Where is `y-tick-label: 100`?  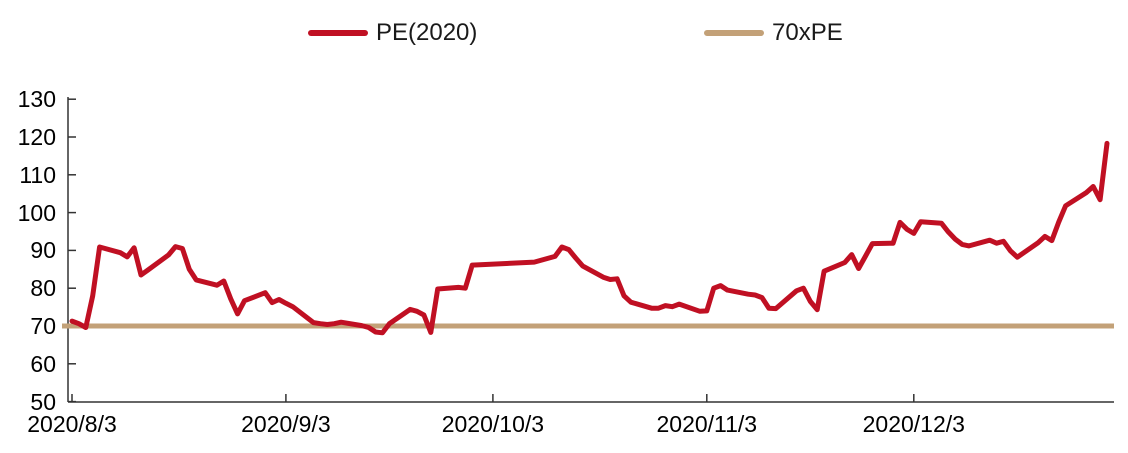 y-tick-label: 100 is located at coordinates (36, 212).